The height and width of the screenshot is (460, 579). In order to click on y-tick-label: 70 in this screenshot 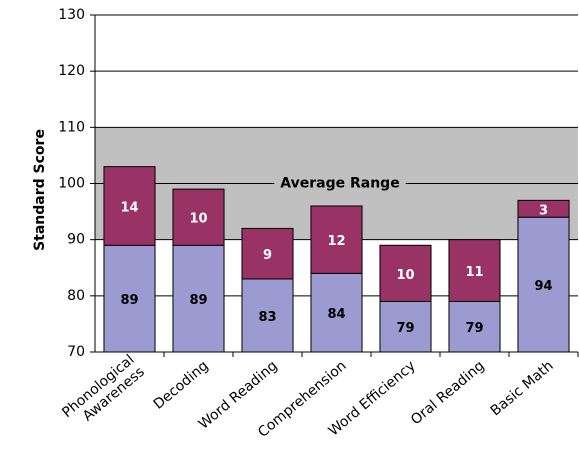, I will do `click(76, 352)`.